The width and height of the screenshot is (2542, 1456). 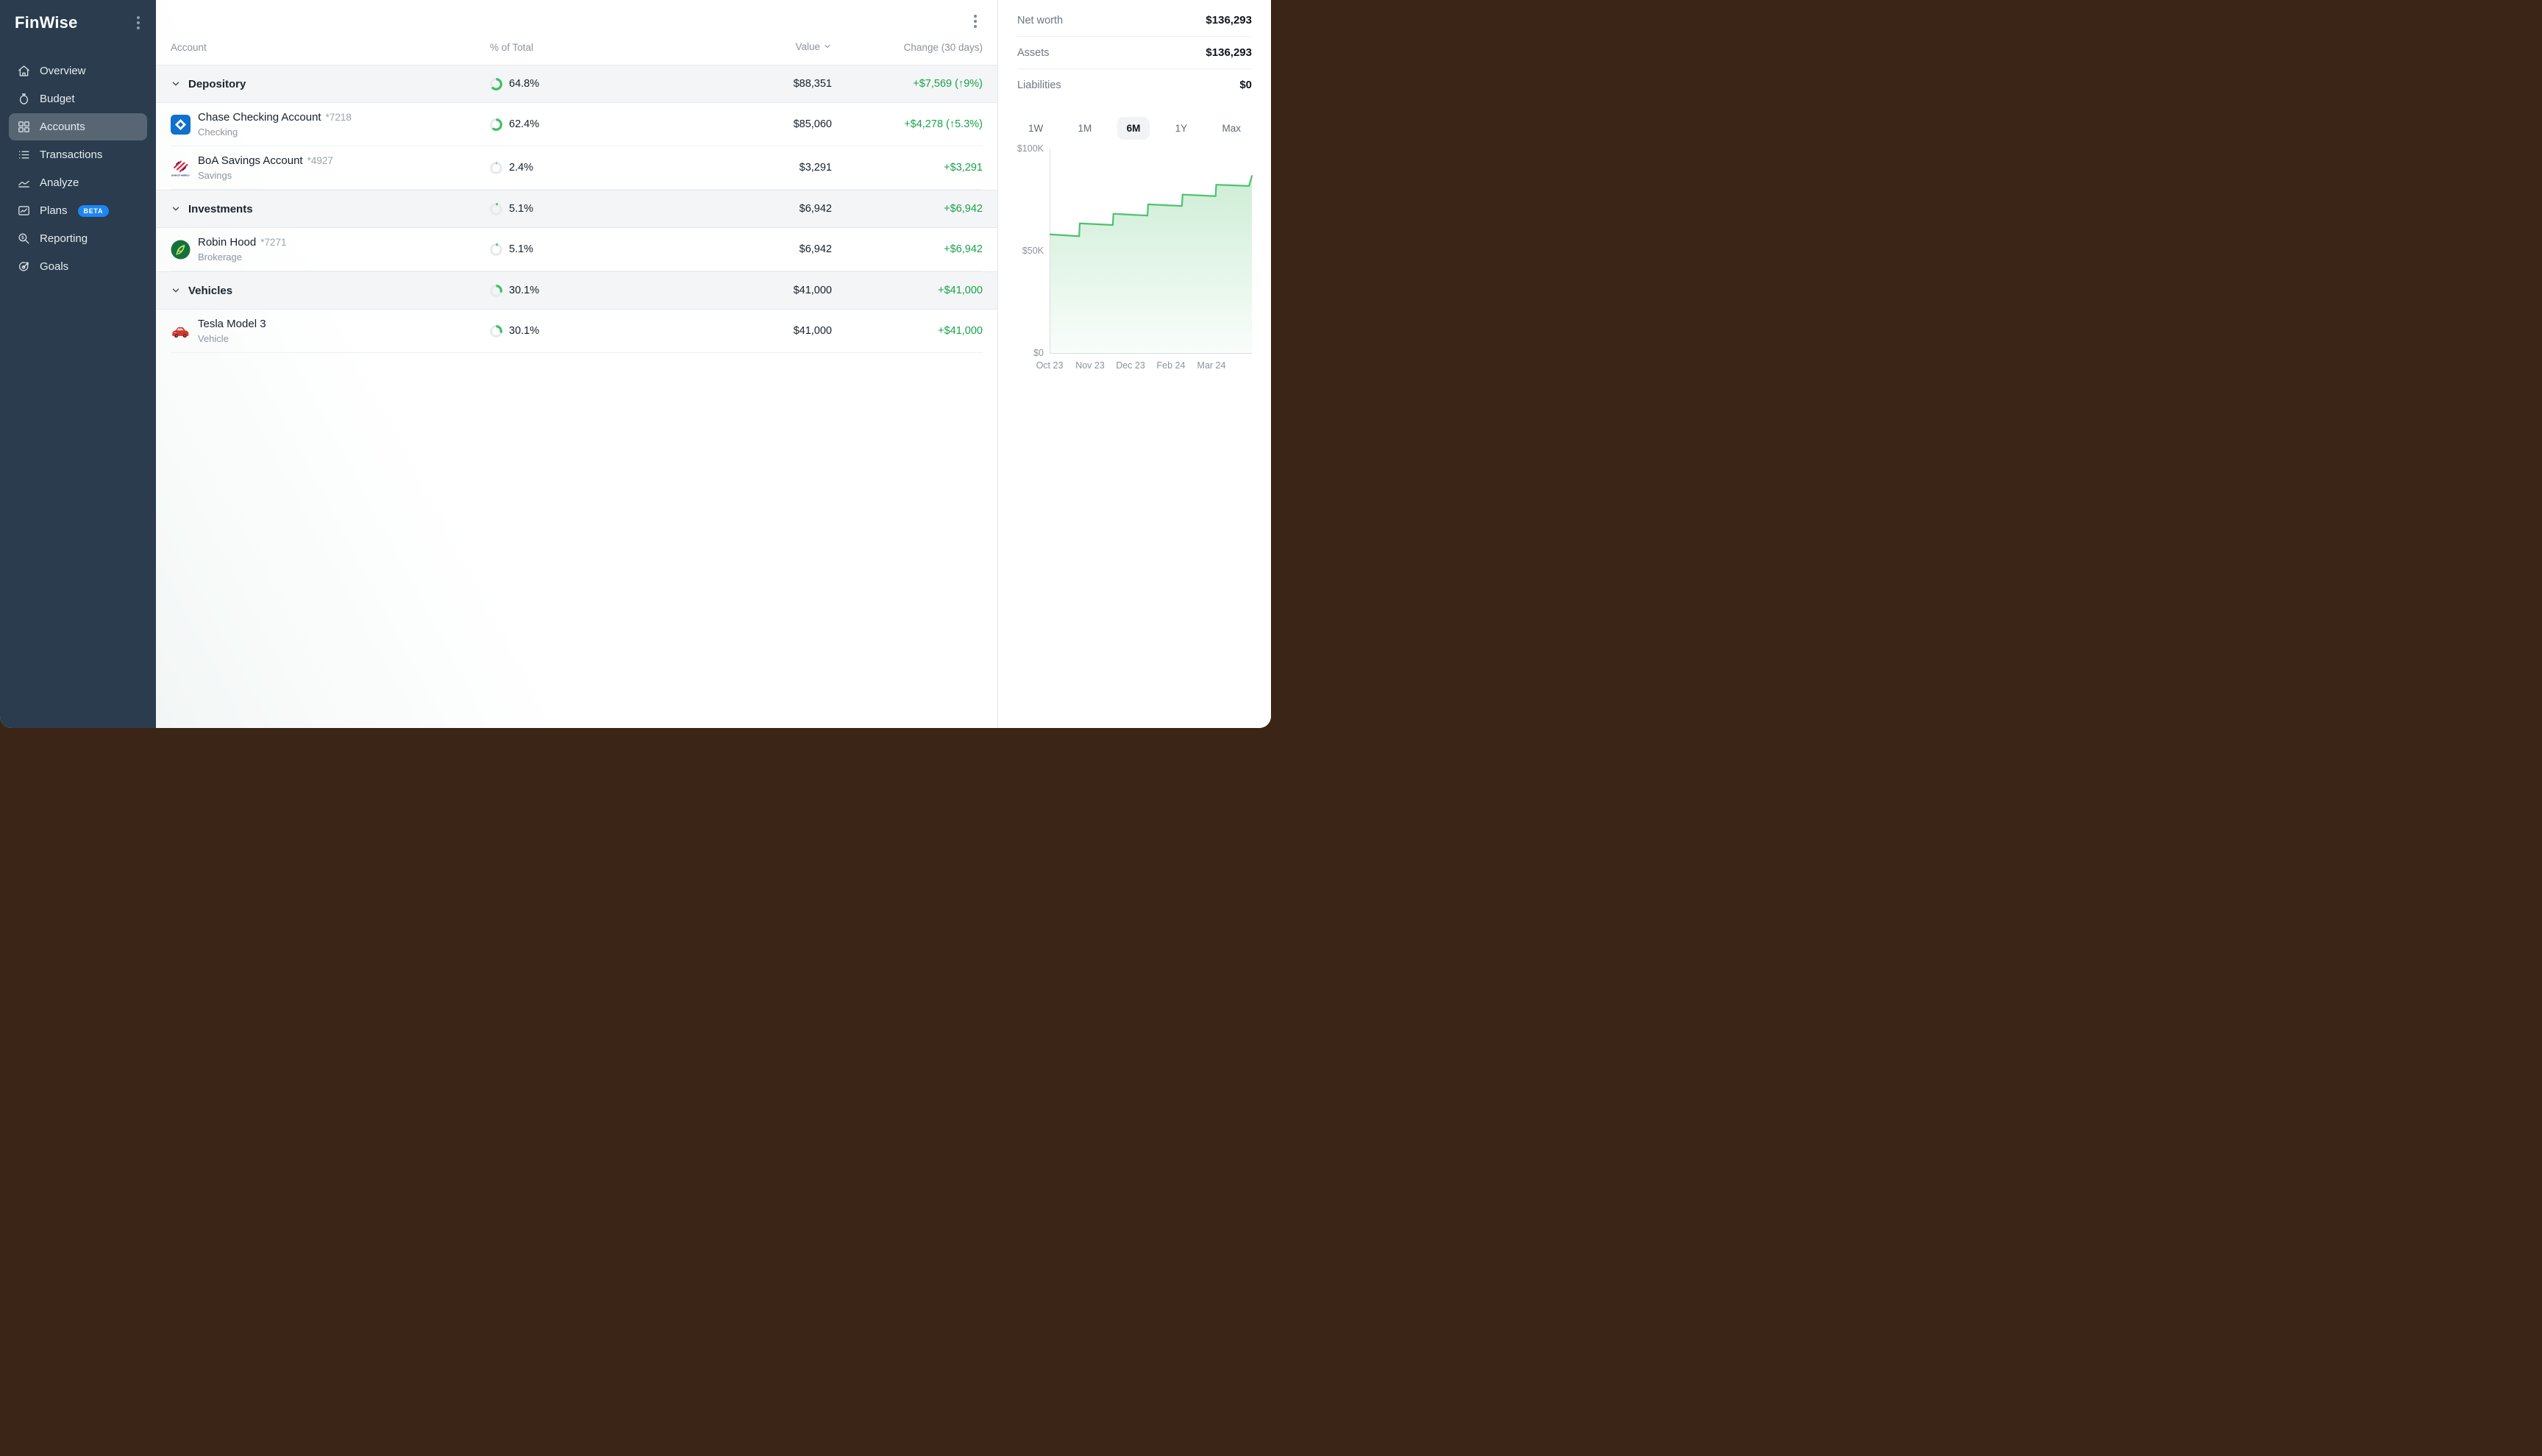 I want to click on account-change: +$6,942, so click(x=964, y=249).